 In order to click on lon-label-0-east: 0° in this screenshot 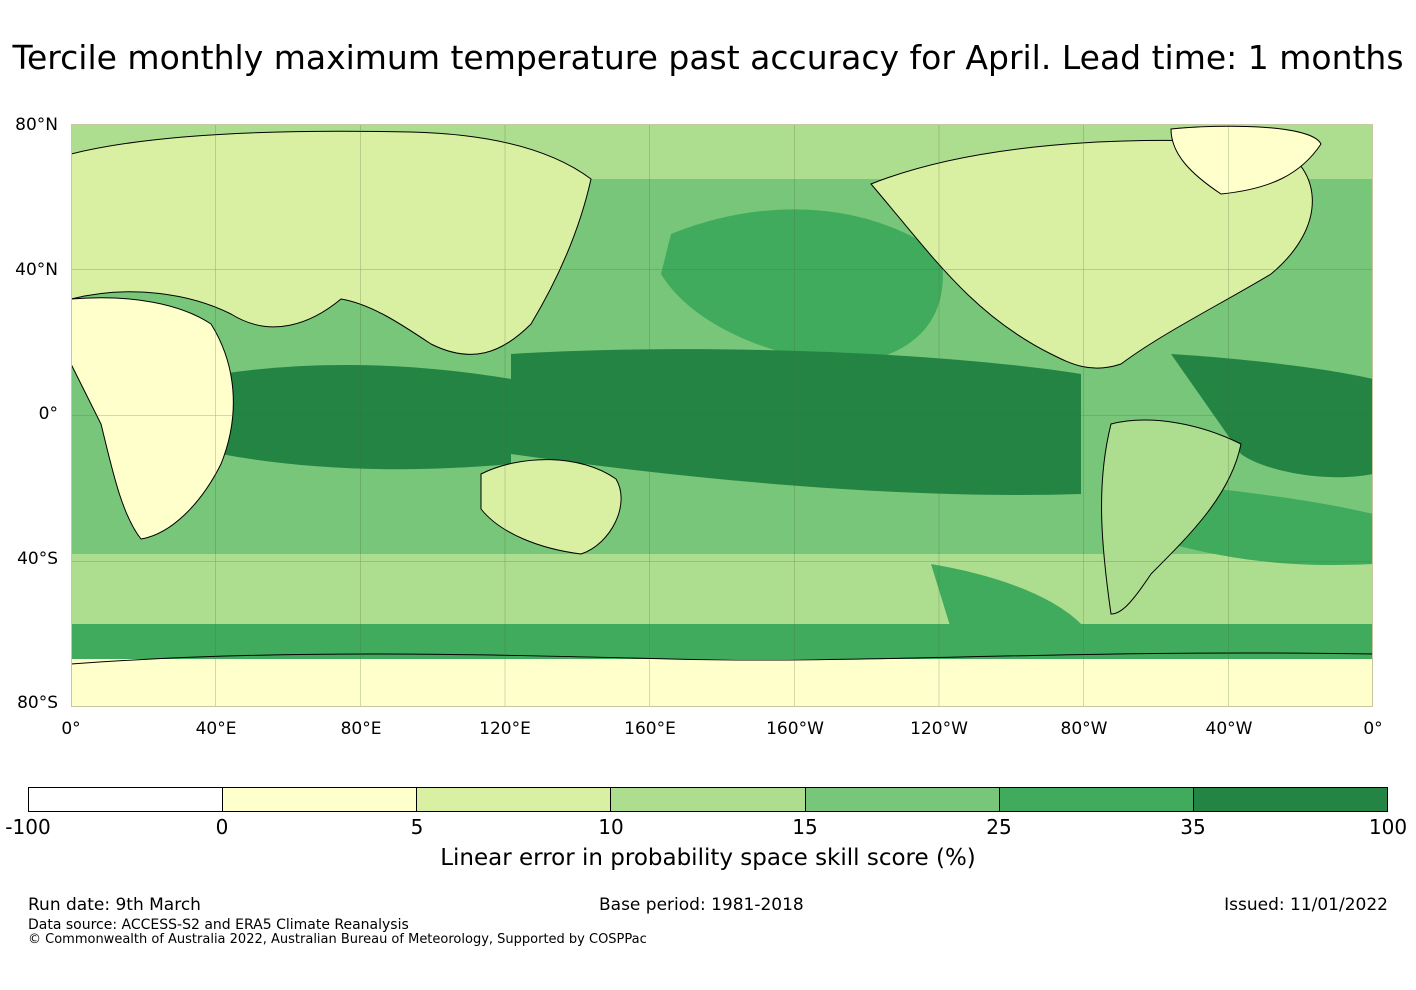, I will do `click(1373, 729)`.